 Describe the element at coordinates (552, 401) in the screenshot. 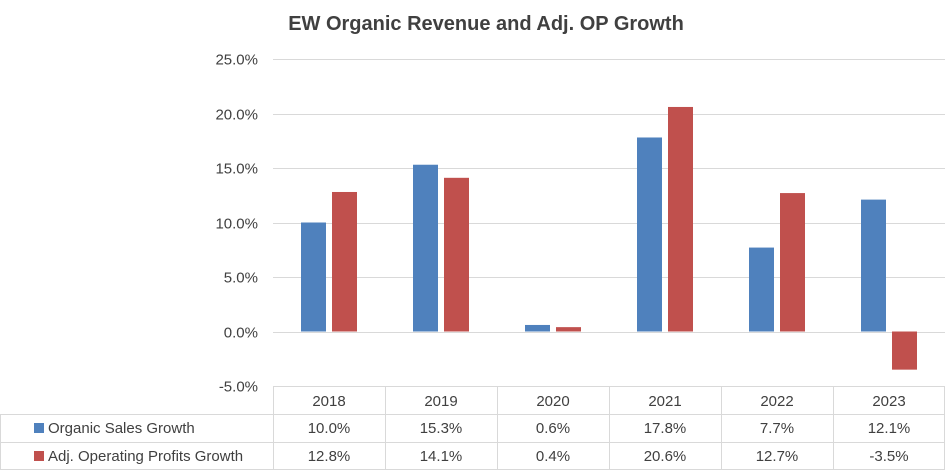

I see `x-tick-label: 2020` at that location.